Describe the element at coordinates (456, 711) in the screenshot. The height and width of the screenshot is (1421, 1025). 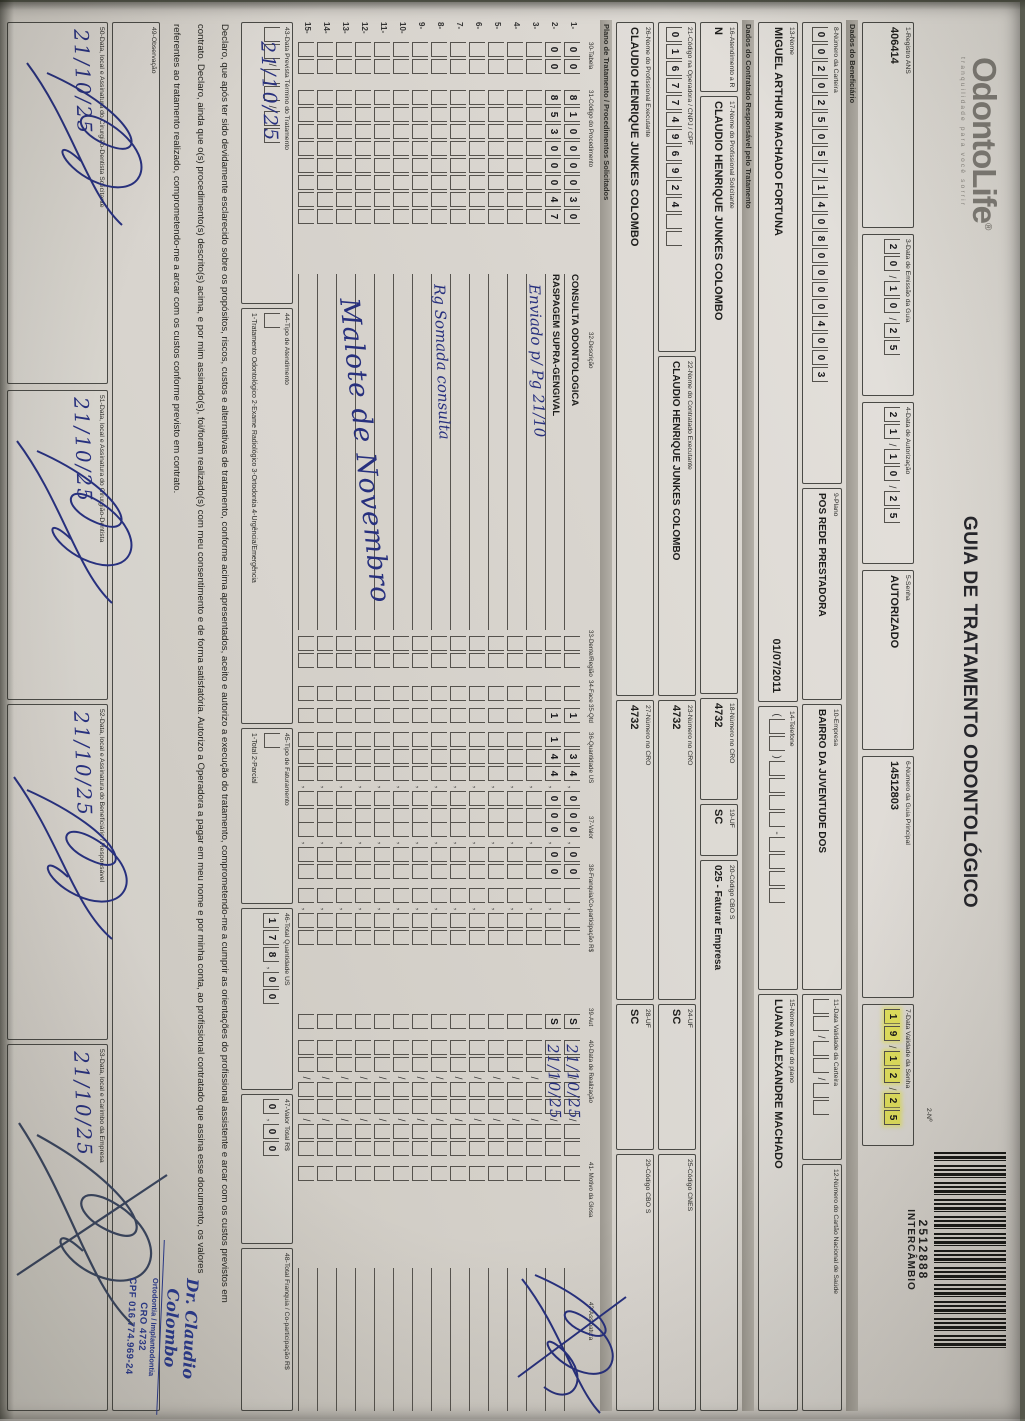
I see `table-row-7: 7-,,, / /` at that location.